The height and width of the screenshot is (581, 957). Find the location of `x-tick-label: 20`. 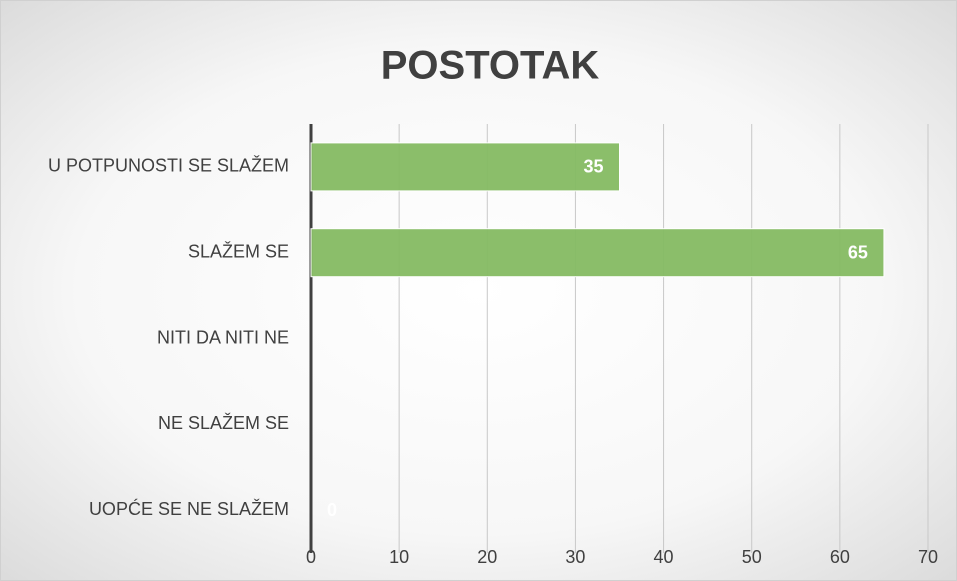

x-tick-label: 20 is located at coordinates (487, 557).